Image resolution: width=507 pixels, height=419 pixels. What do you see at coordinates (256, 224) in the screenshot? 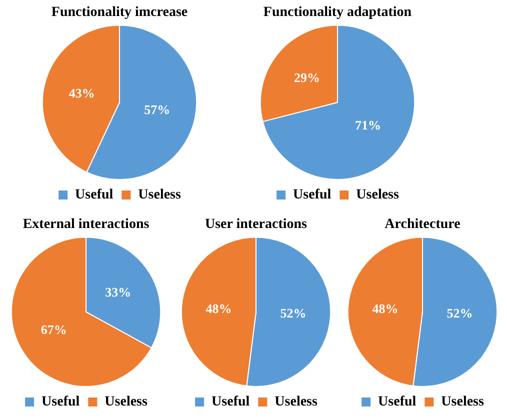
I see `chart-title: User interactions` at bounding box center [256, 224].